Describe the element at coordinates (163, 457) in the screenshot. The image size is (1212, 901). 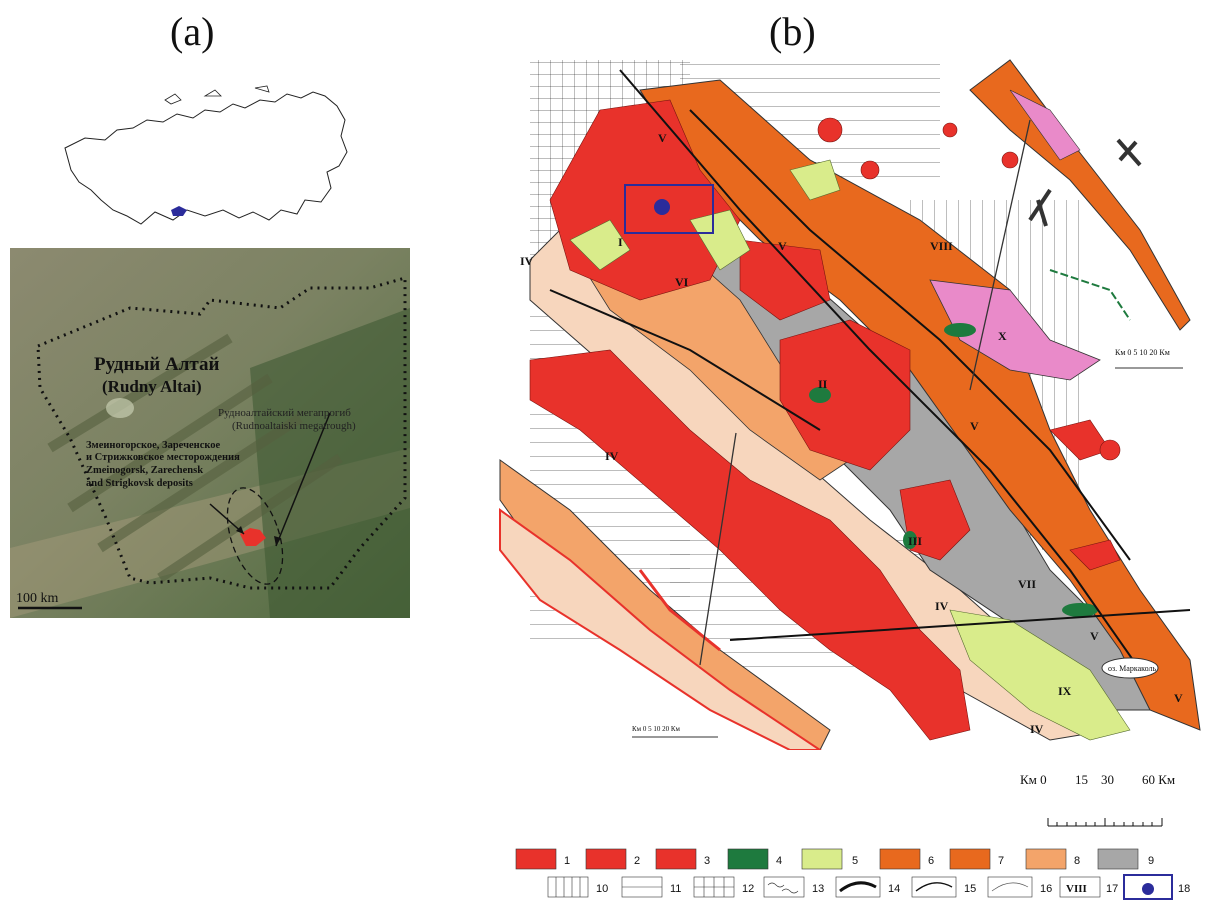
I see `deposits-label-ru-2: и Стрижковское месторождения` at that location.